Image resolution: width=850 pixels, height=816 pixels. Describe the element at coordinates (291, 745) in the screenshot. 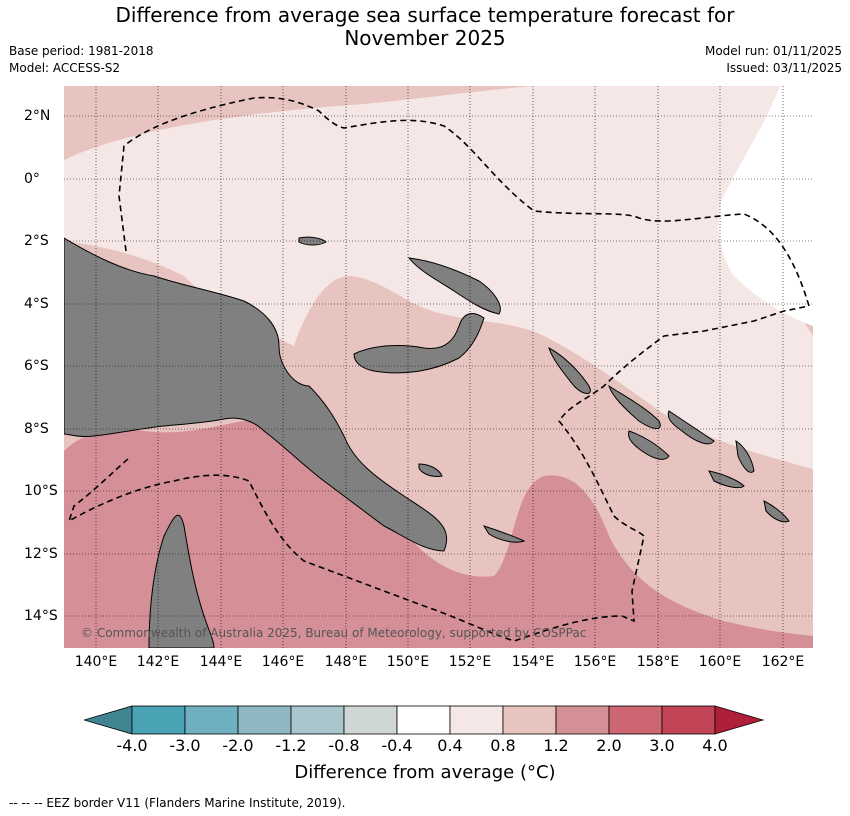

I see `colorbar-tick-label: -1.2` at that location.